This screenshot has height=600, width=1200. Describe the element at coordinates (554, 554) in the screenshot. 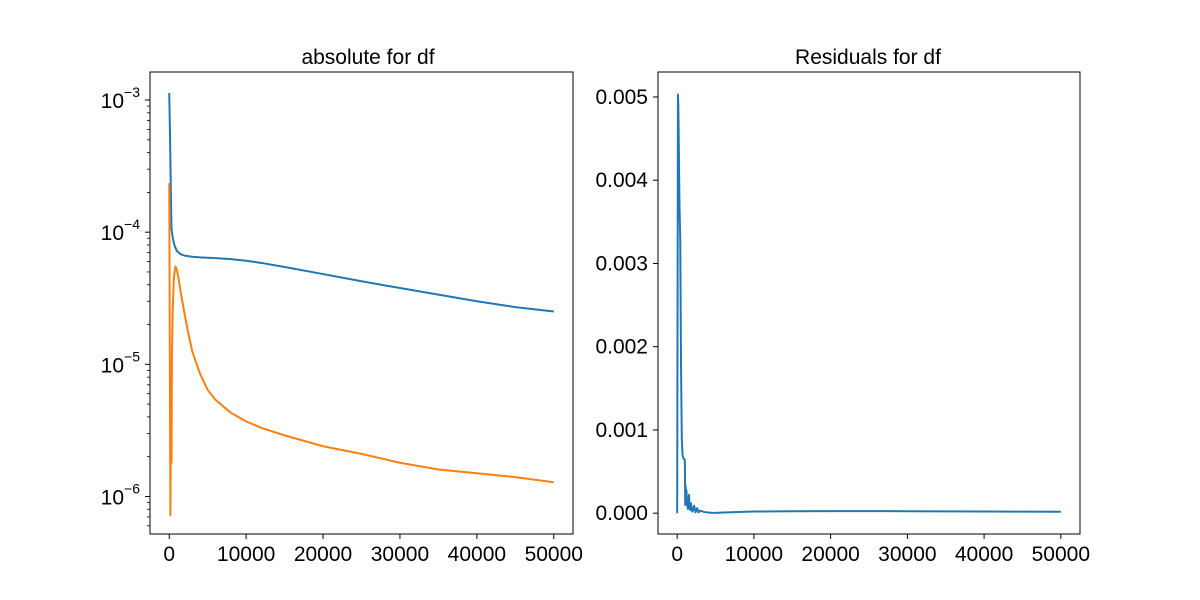

I see `chart0-x-tick-label: 50000` at that location.